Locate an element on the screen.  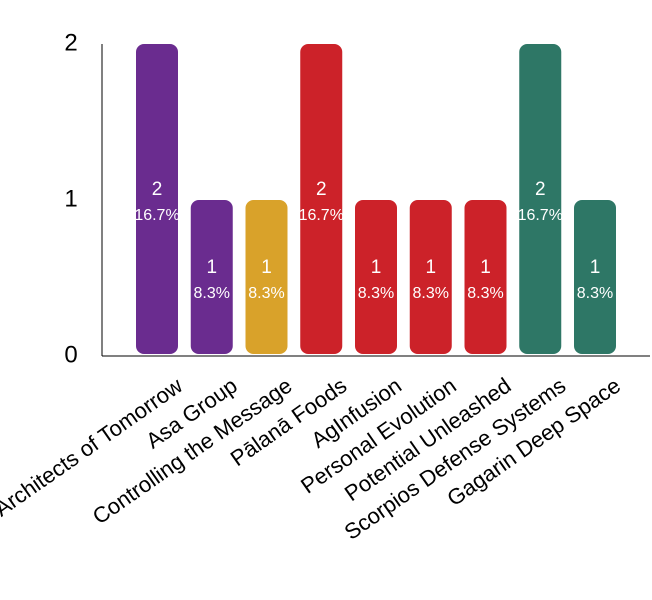
y-tick-label: 0 is located at coordinates (70, 354).